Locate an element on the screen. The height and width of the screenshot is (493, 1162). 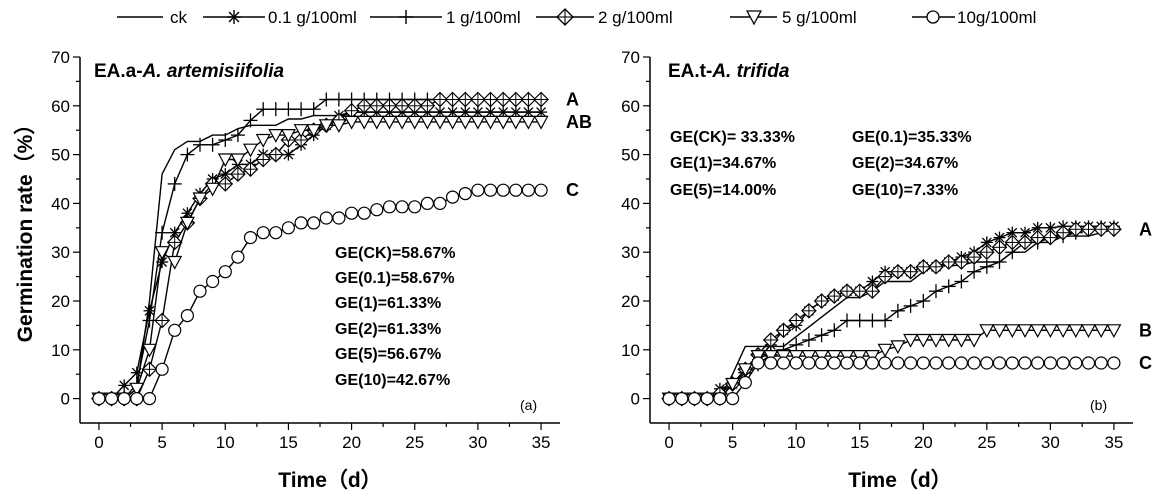
x-tick-label: 0 is located at coordinates (668, 442).